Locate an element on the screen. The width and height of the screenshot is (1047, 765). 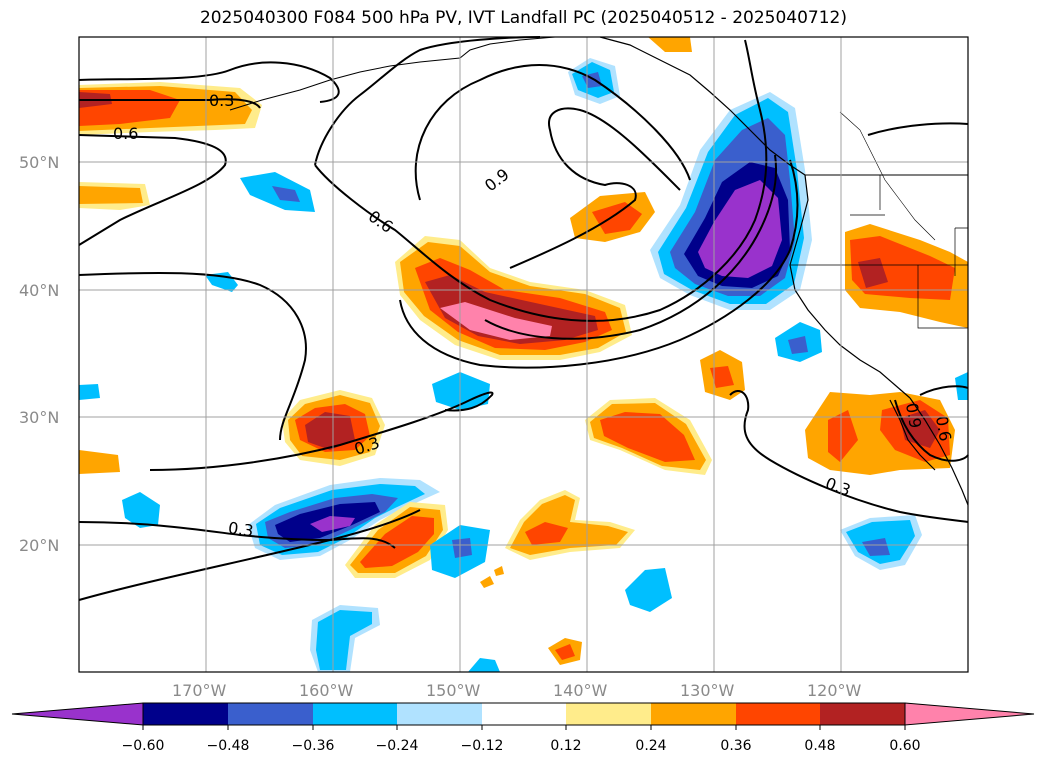
lon-label-140w: 140°W is located at coordinates (580, 690).